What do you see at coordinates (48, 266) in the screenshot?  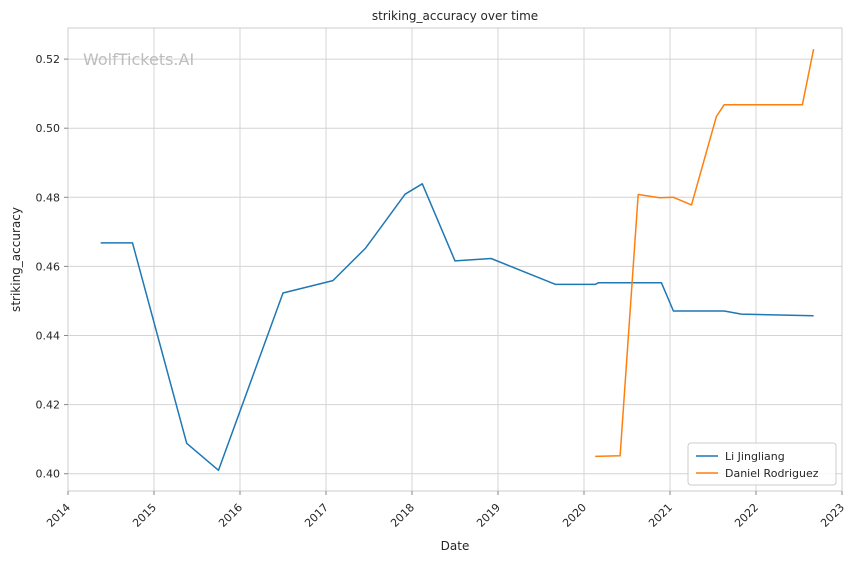 I see `y-tick-label: 0.46` at bounding box center [48, 266].